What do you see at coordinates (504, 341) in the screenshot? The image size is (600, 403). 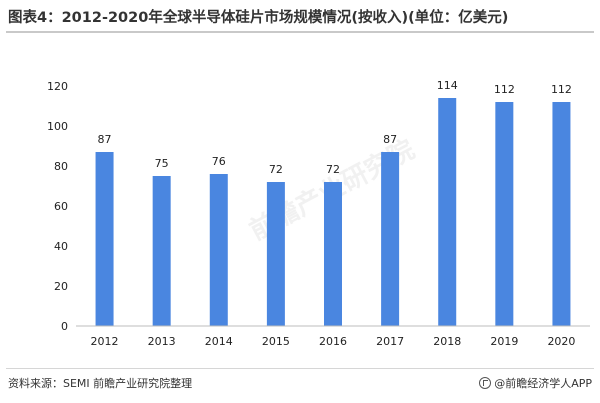 I see `x-tick-label-2019: 2019` at bounding box center [504, 341].